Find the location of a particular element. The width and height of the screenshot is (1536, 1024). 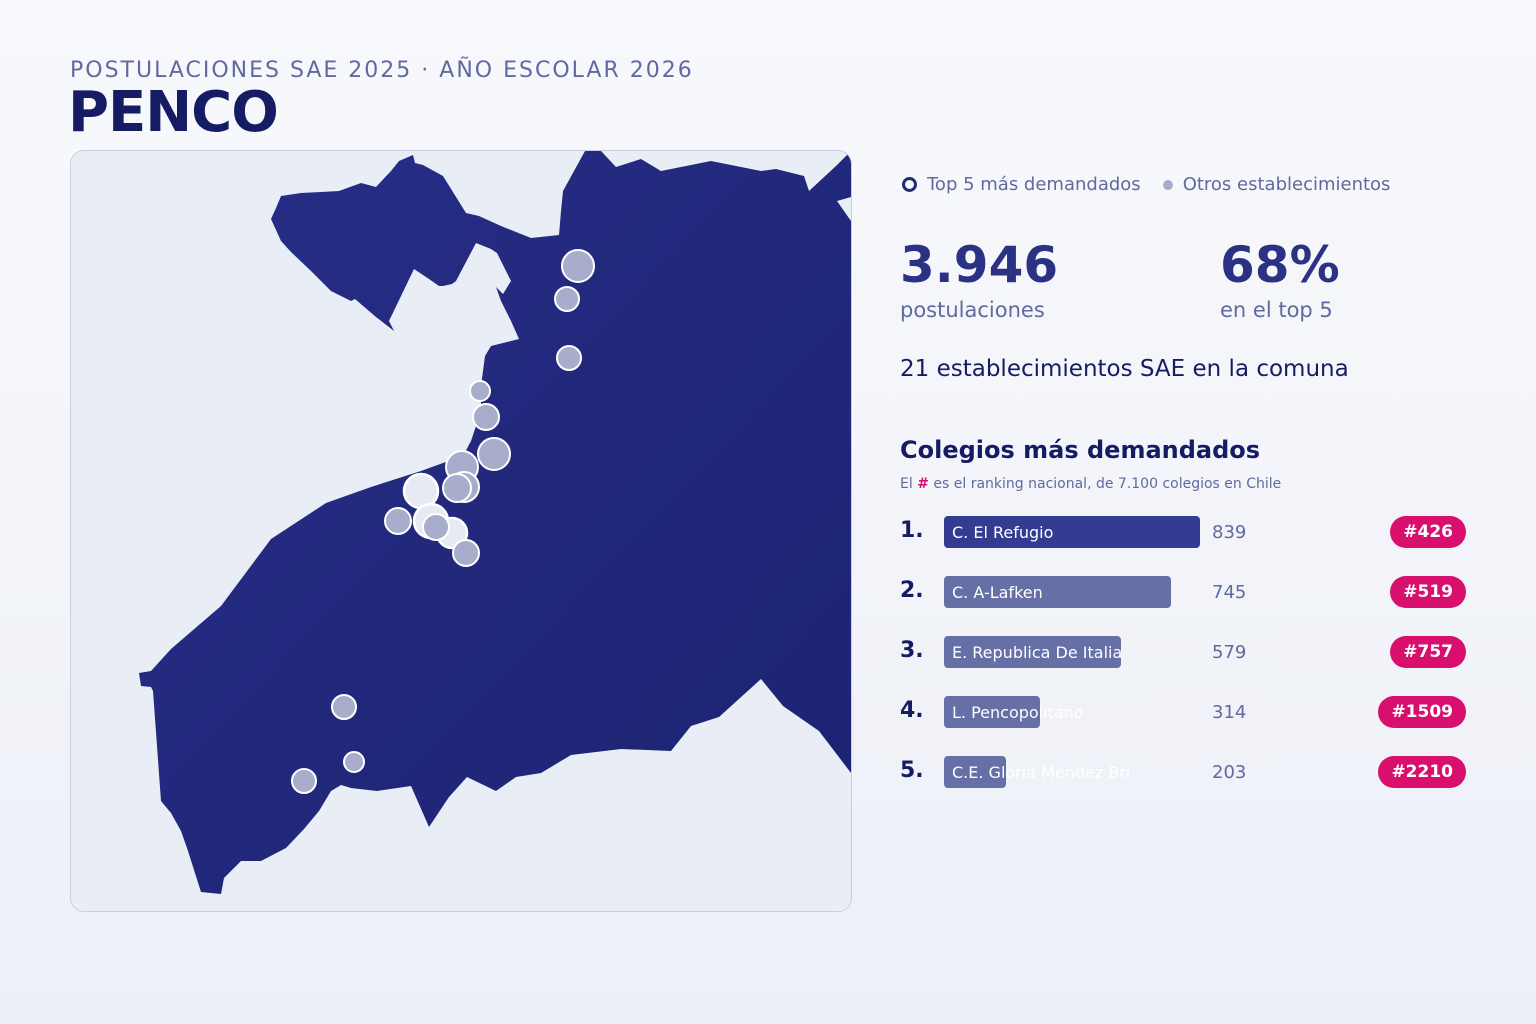

rank-number: 3. is located at coordinates (912, 650).